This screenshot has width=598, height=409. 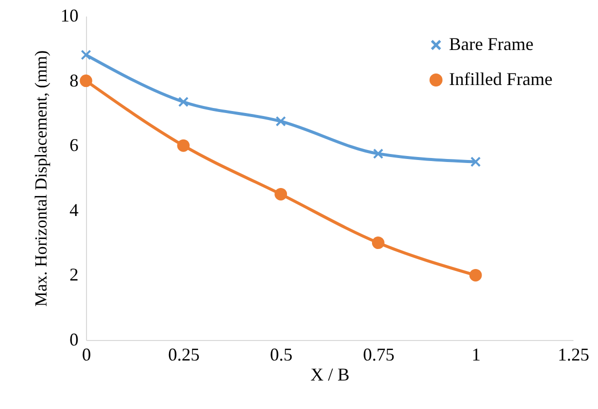 I want to click on x-tick-label: 0.75, so click(x=378, y=354).